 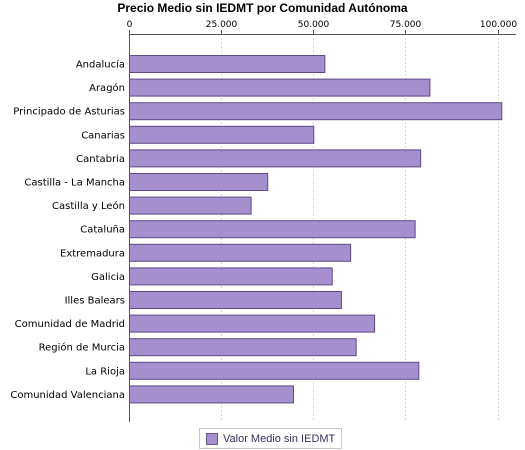 What do you see at coordinates (212, 438) in the screenshot?
I see `legend-swatch` at bounding box center [212, 438].